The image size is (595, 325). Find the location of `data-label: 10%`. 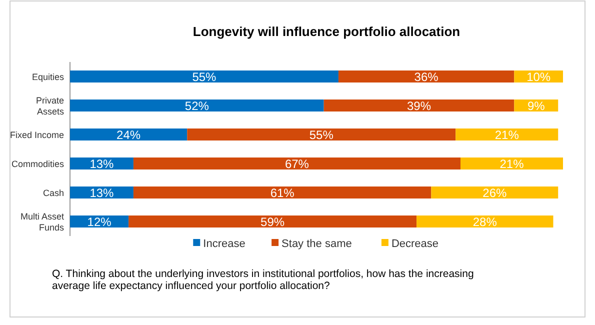

data-label: 10% is located at coordinates (538, 77).